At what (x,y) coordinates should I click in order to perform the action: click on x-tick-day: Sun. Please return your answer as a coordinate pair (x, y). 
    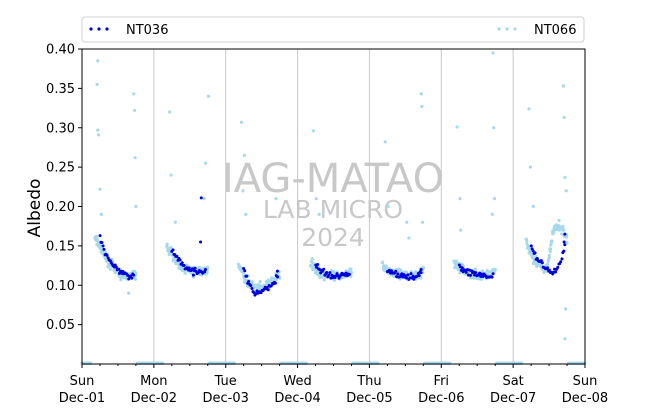
    Looking at the image, I should click on (585, 381).